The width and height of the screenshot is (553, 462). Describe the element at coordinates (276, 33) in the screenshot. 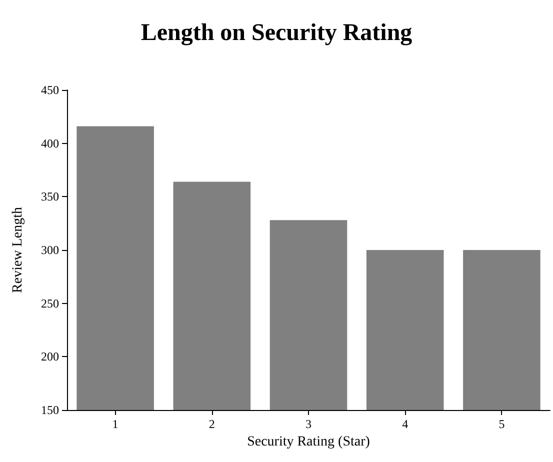

I see `chart-title: Length on Security Rating` at that location.